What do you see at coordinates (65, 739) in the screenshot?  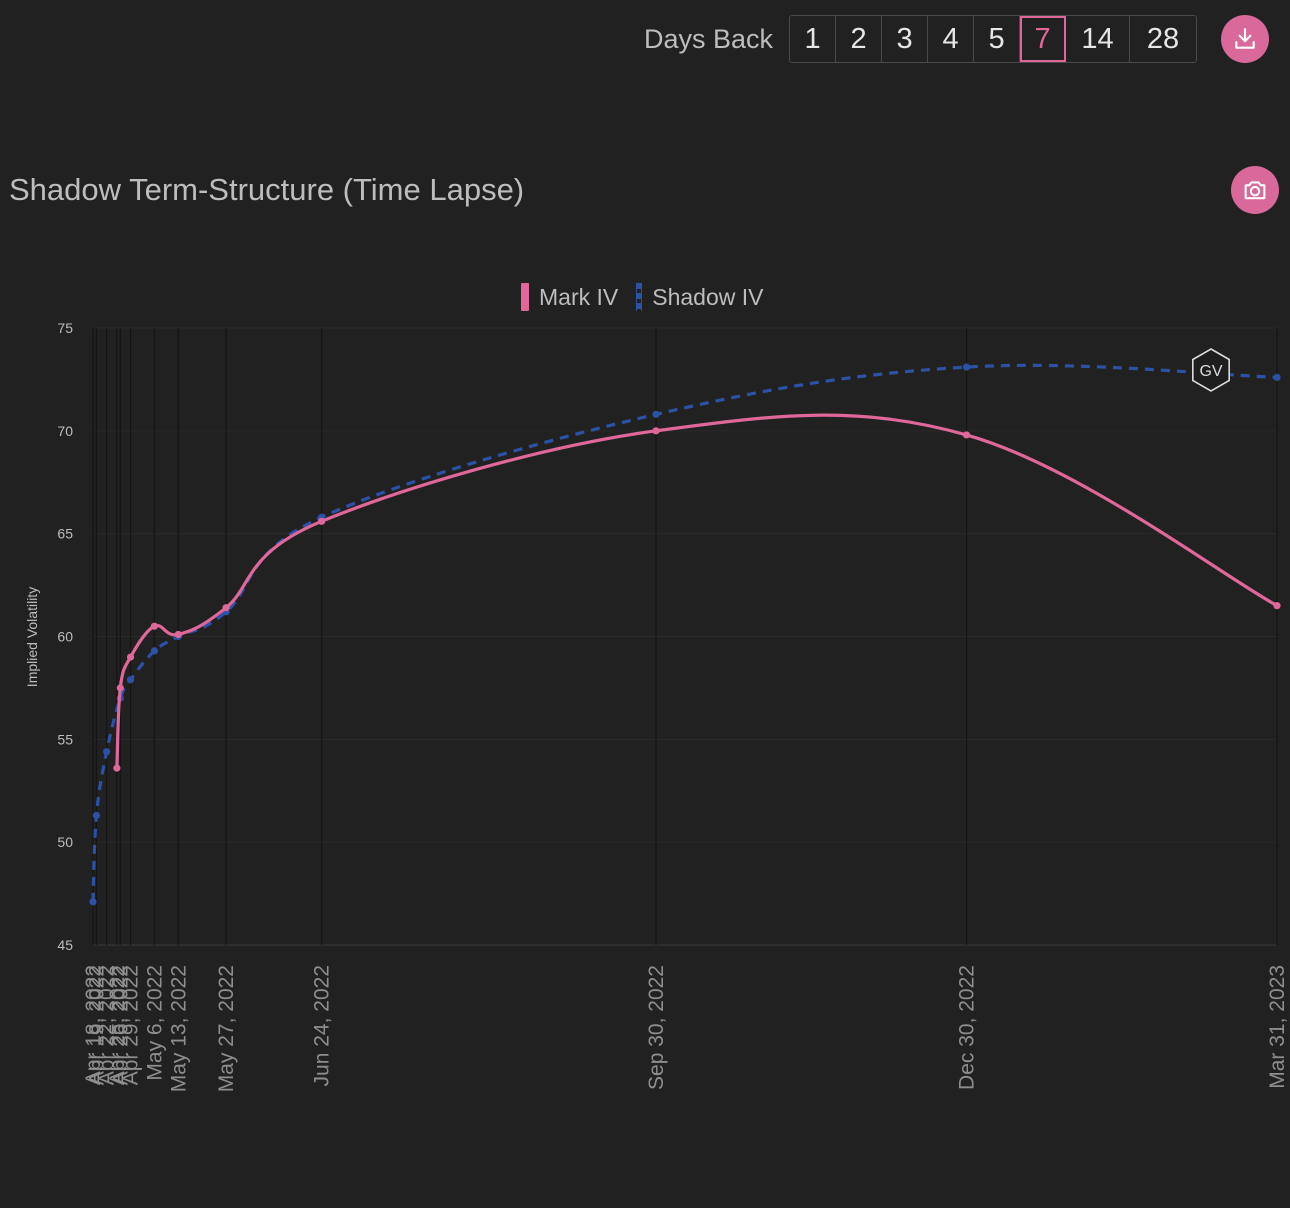 I see `y-tick-label: 55` at bounding box center [65, 739].